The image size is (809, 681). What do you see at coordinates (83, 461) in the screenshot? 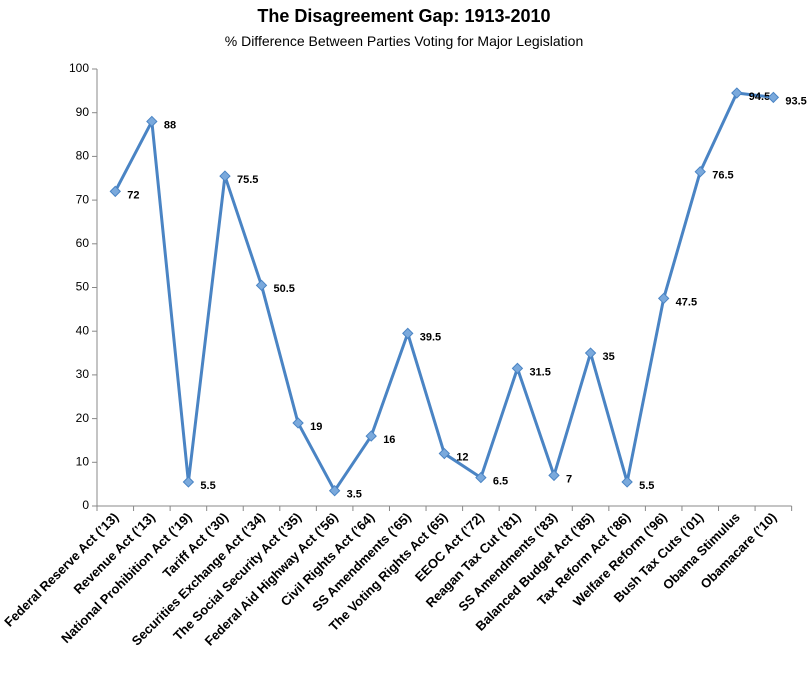
I see `y-tick-label: 10` at bounding box center [83, 461].